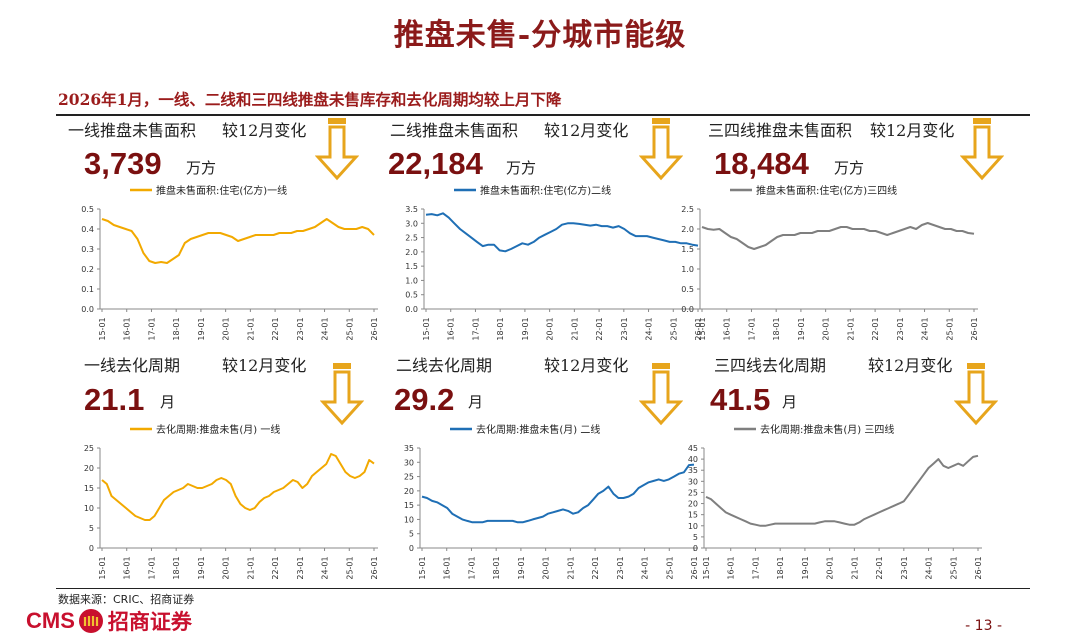  Describe the element at coordinates (90, 621) in the screenshot. I see `logo-emblem-icon` at that location.